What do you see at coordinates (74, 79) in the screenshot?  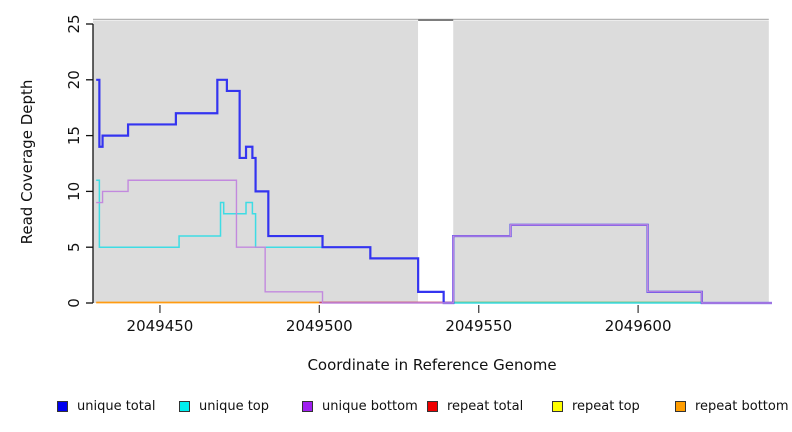 I see `y-tick-label: 20` at bounding box center [74, 79].